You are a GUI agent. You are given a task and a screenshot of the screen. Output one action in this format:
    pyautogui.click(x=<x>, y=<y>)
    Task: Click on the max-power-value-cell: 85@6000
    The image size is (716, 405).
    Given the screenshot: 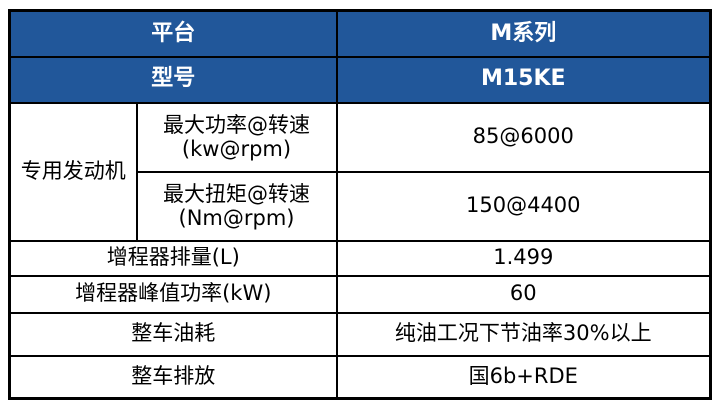 What is the action you would take?
    pyautogui.click(x=523, y=137)
    